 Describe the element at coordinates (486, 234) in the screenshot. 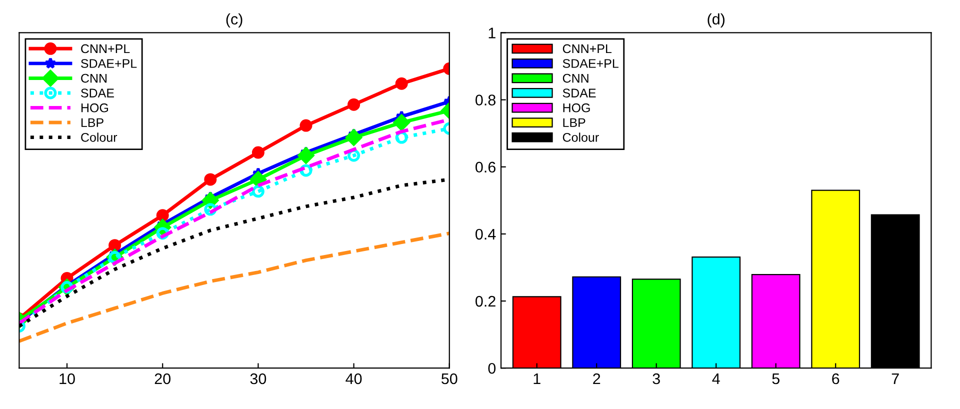

I see `y-tick-label: 0.4` at that location.